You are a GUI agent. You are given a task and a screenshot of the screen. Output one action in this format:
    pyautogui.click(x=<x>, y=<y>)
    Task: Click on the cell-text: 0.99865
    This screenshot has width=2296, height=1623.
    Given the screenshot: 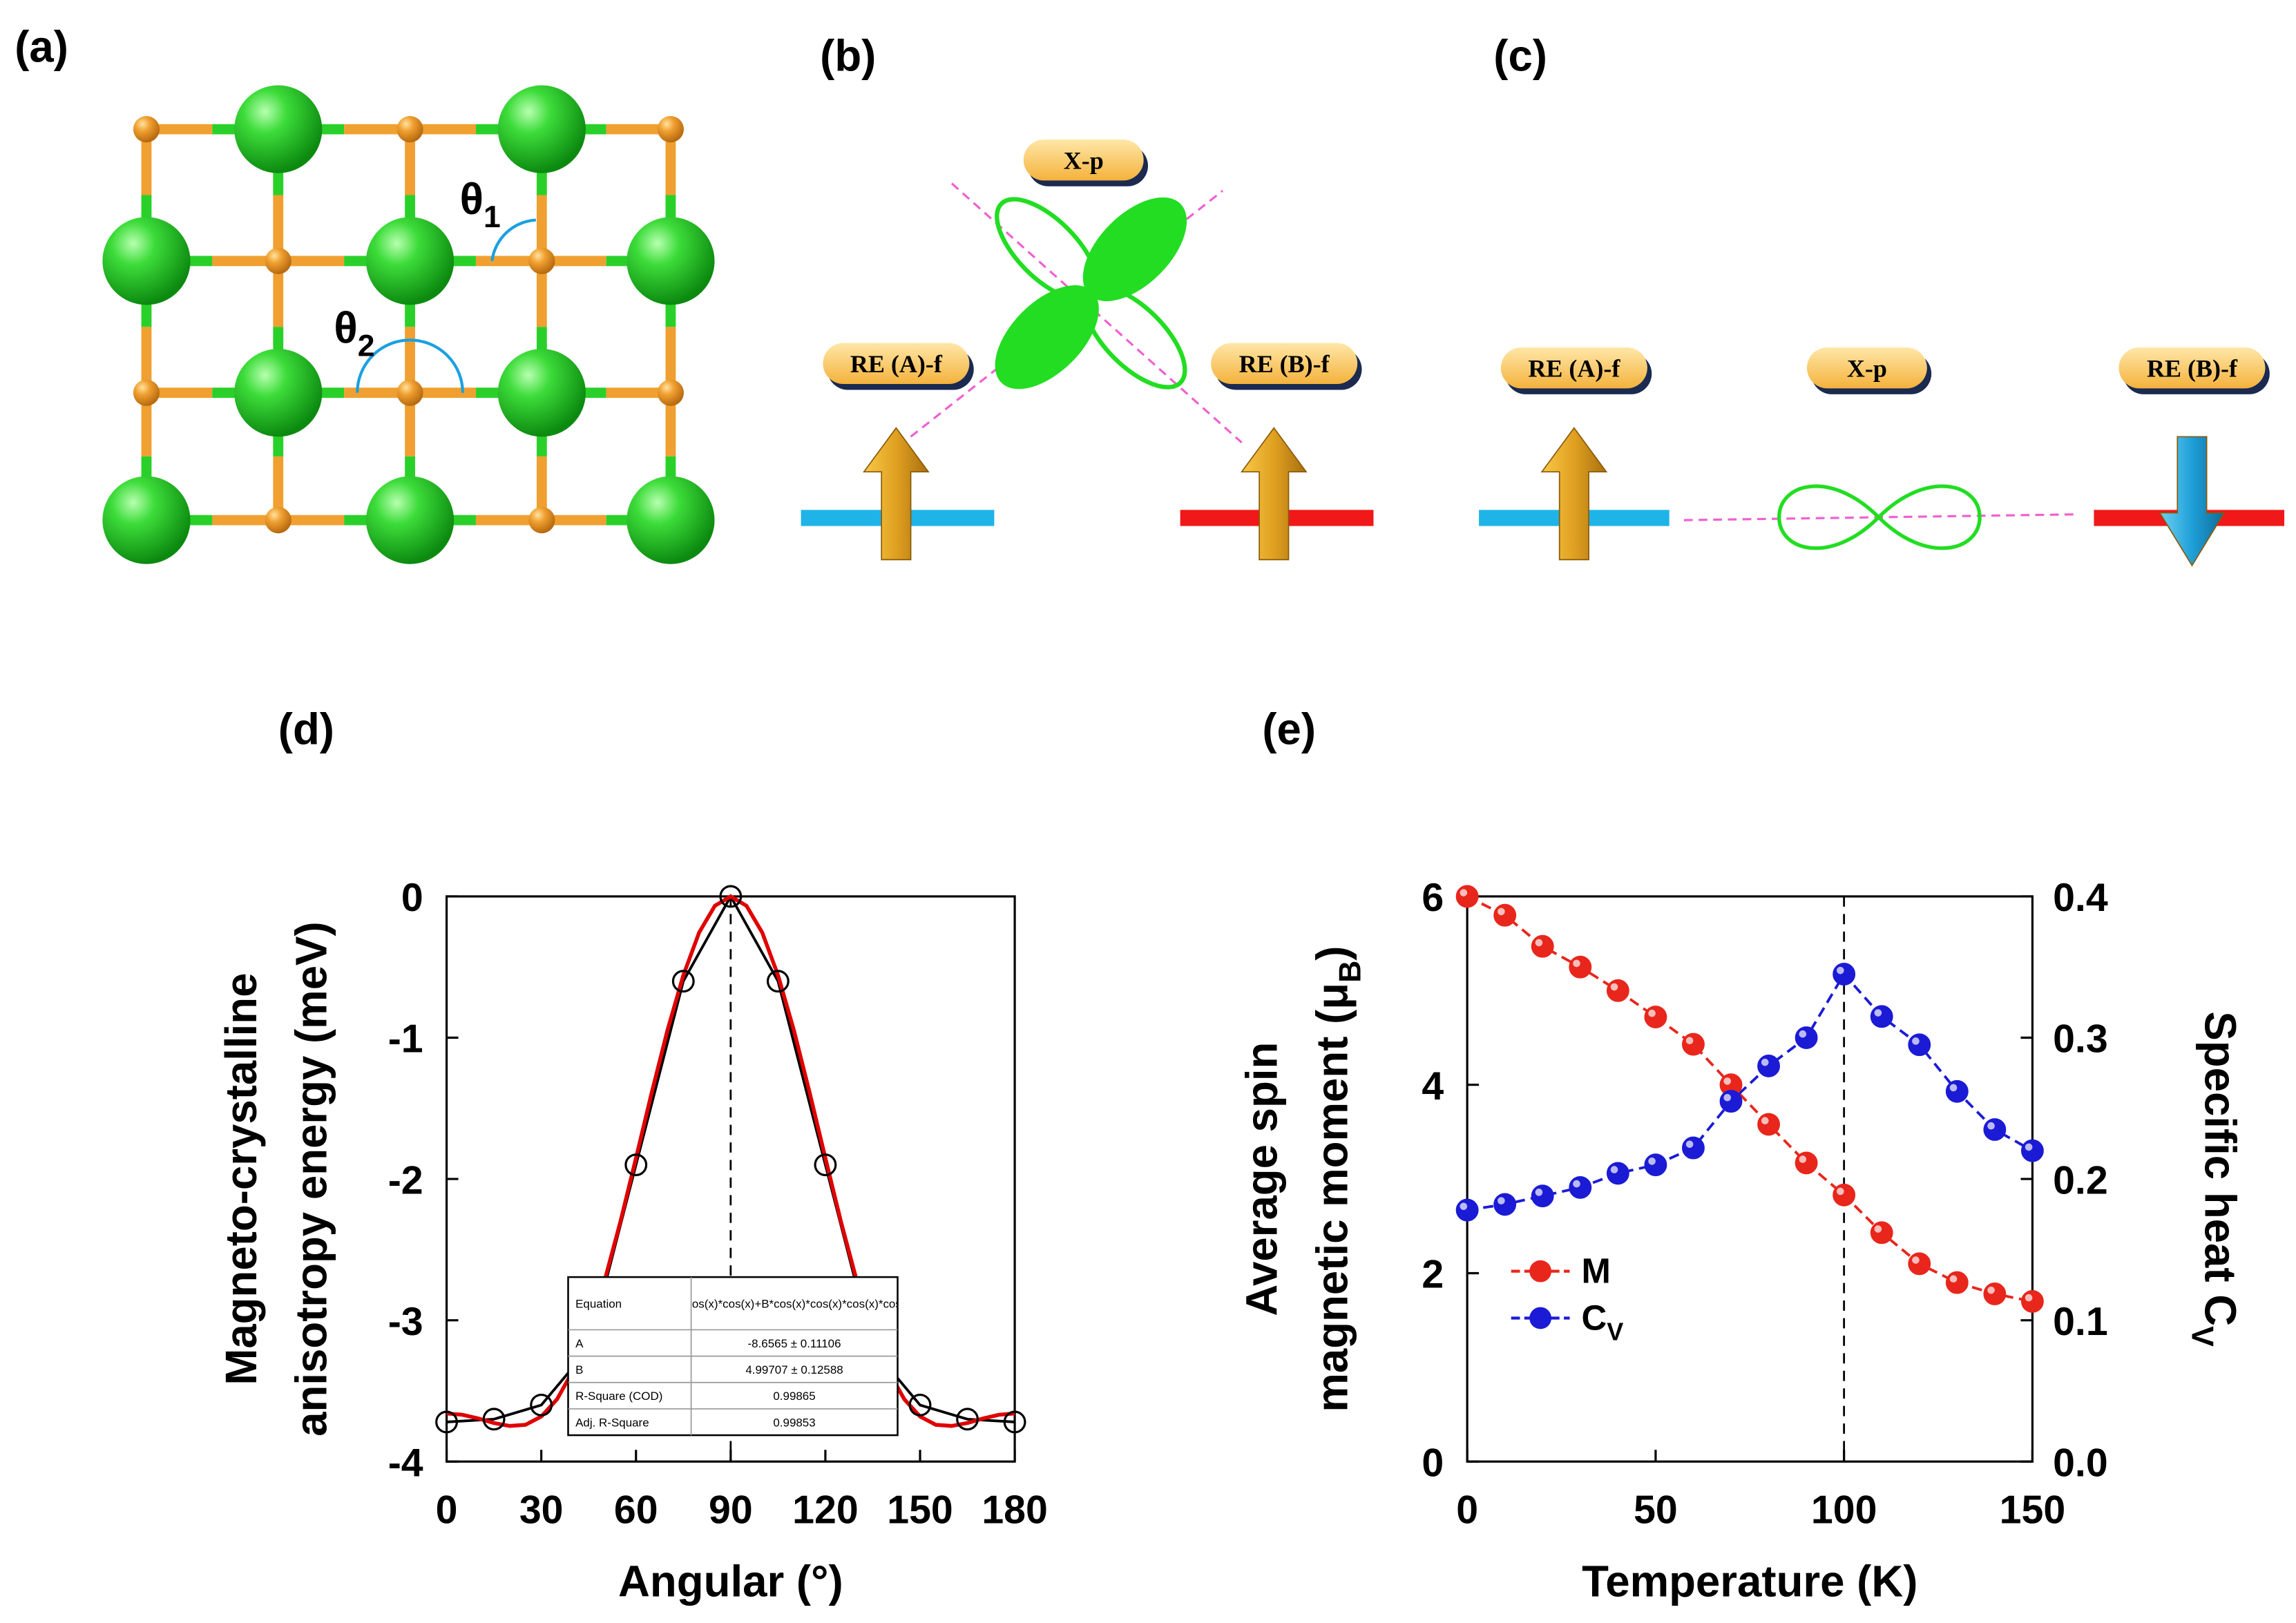 What is the action you would take?
    pyautogui.click(x=794, y=1396)
    